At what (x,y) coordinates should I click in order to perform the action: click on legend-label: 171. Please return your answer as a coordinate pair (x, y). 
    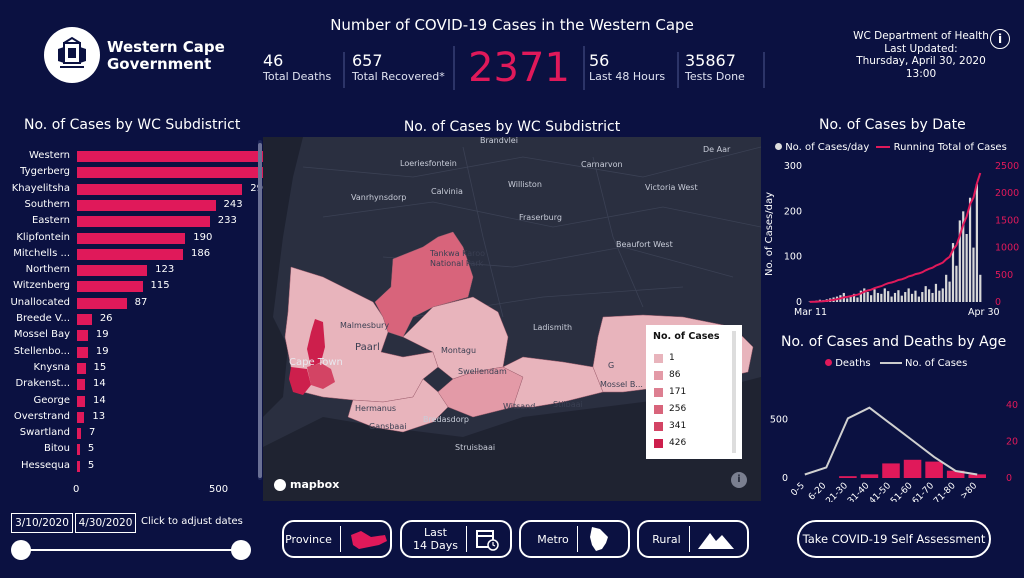
    Looking at the image, I should click on (678, 392).